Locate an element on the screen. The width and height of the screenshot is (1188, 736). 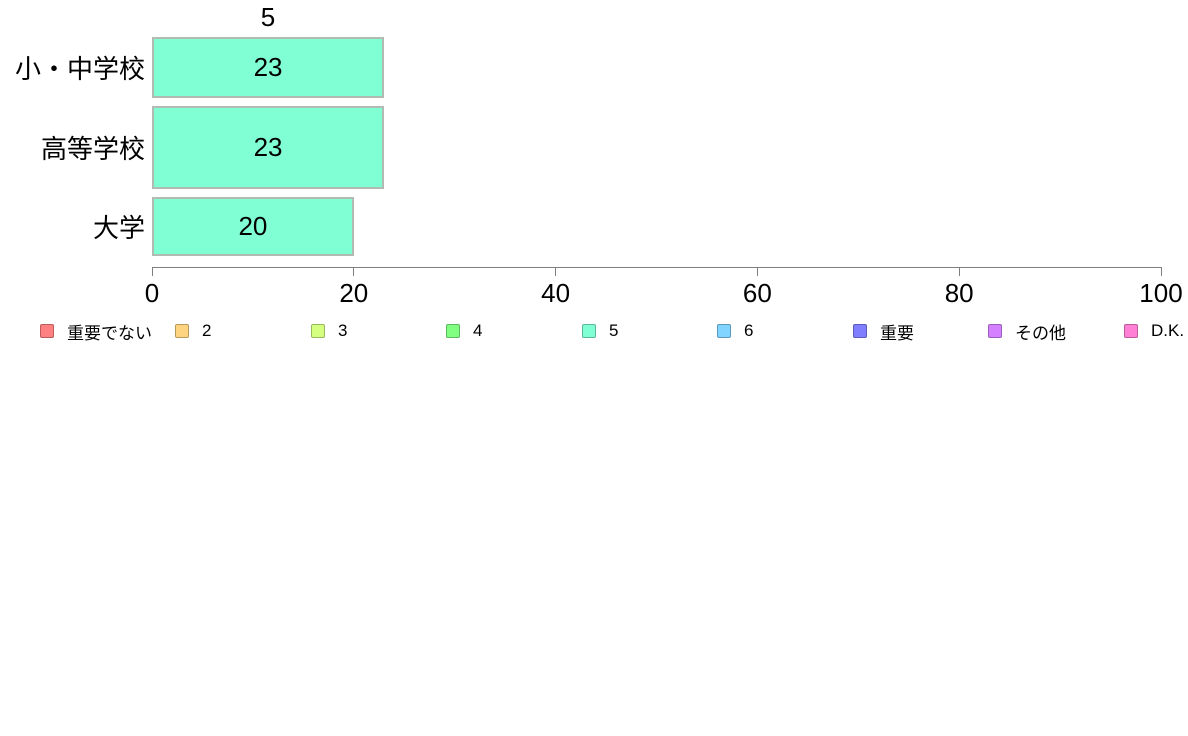
chart-title: 5 is located at coordinates (268, 17).